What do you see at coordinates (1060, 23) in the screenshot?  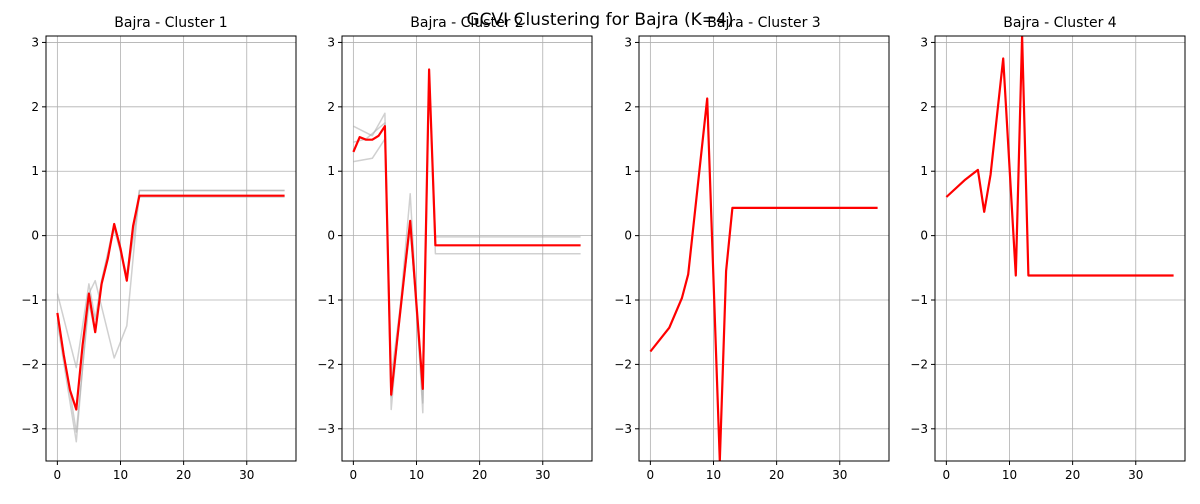 I see `subplot-title: Bajra - Cluster 4` at bounding box center [1060, 23].